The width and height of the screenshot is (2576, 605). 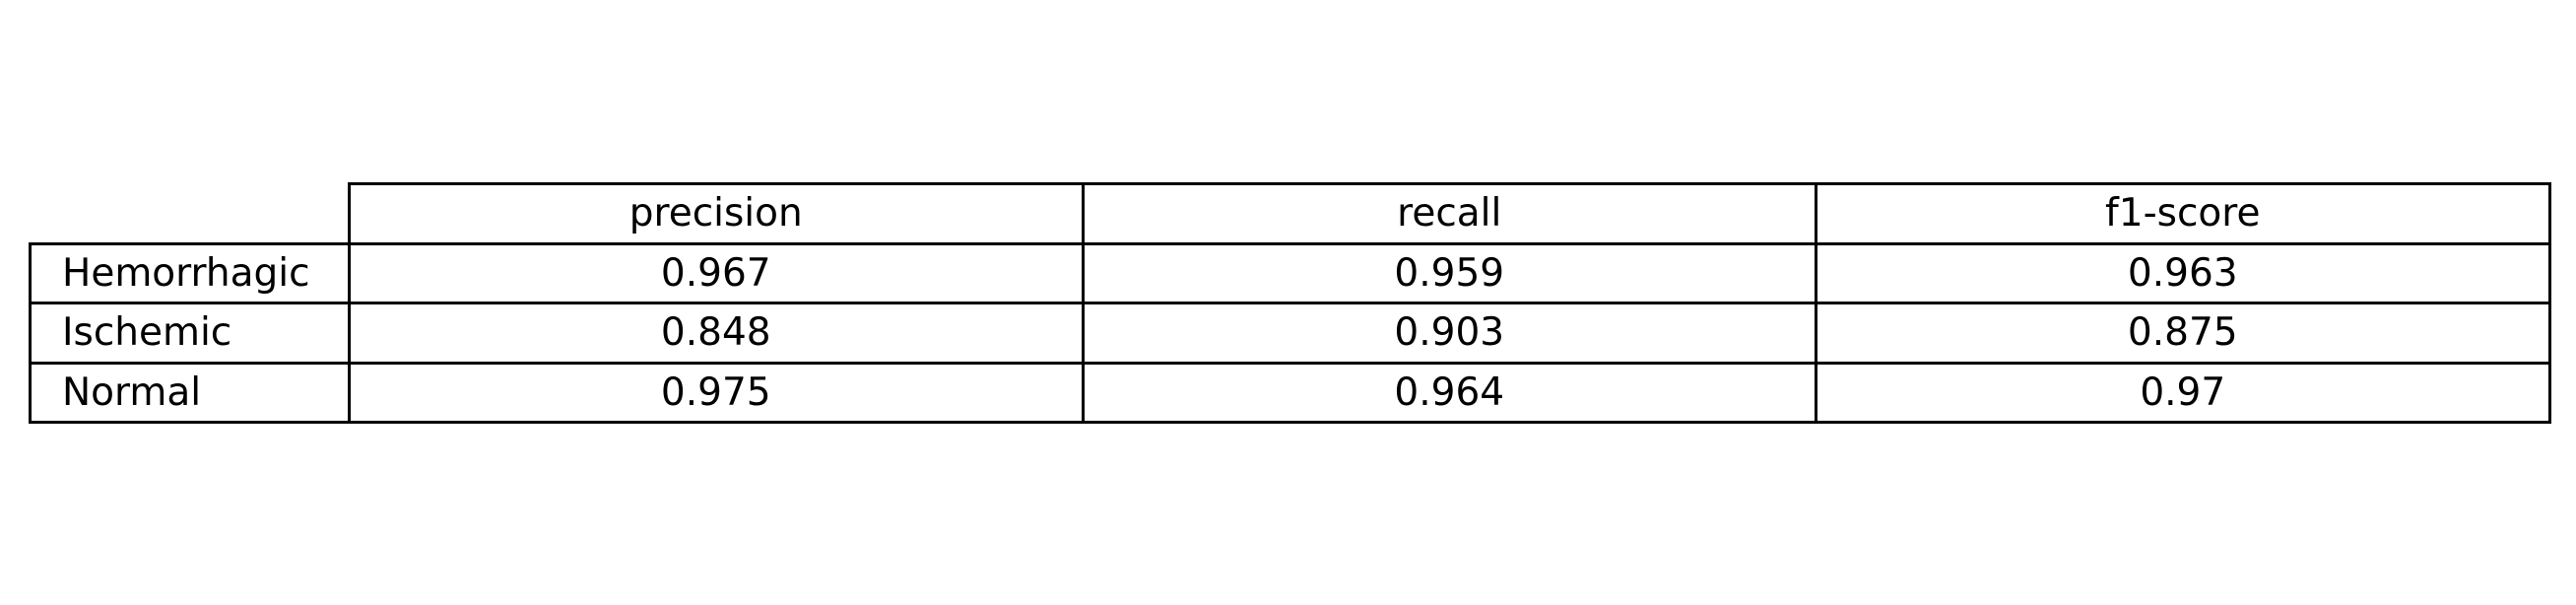 I want to click on table-data-value: 0.903, so click(x=1449, y=333).